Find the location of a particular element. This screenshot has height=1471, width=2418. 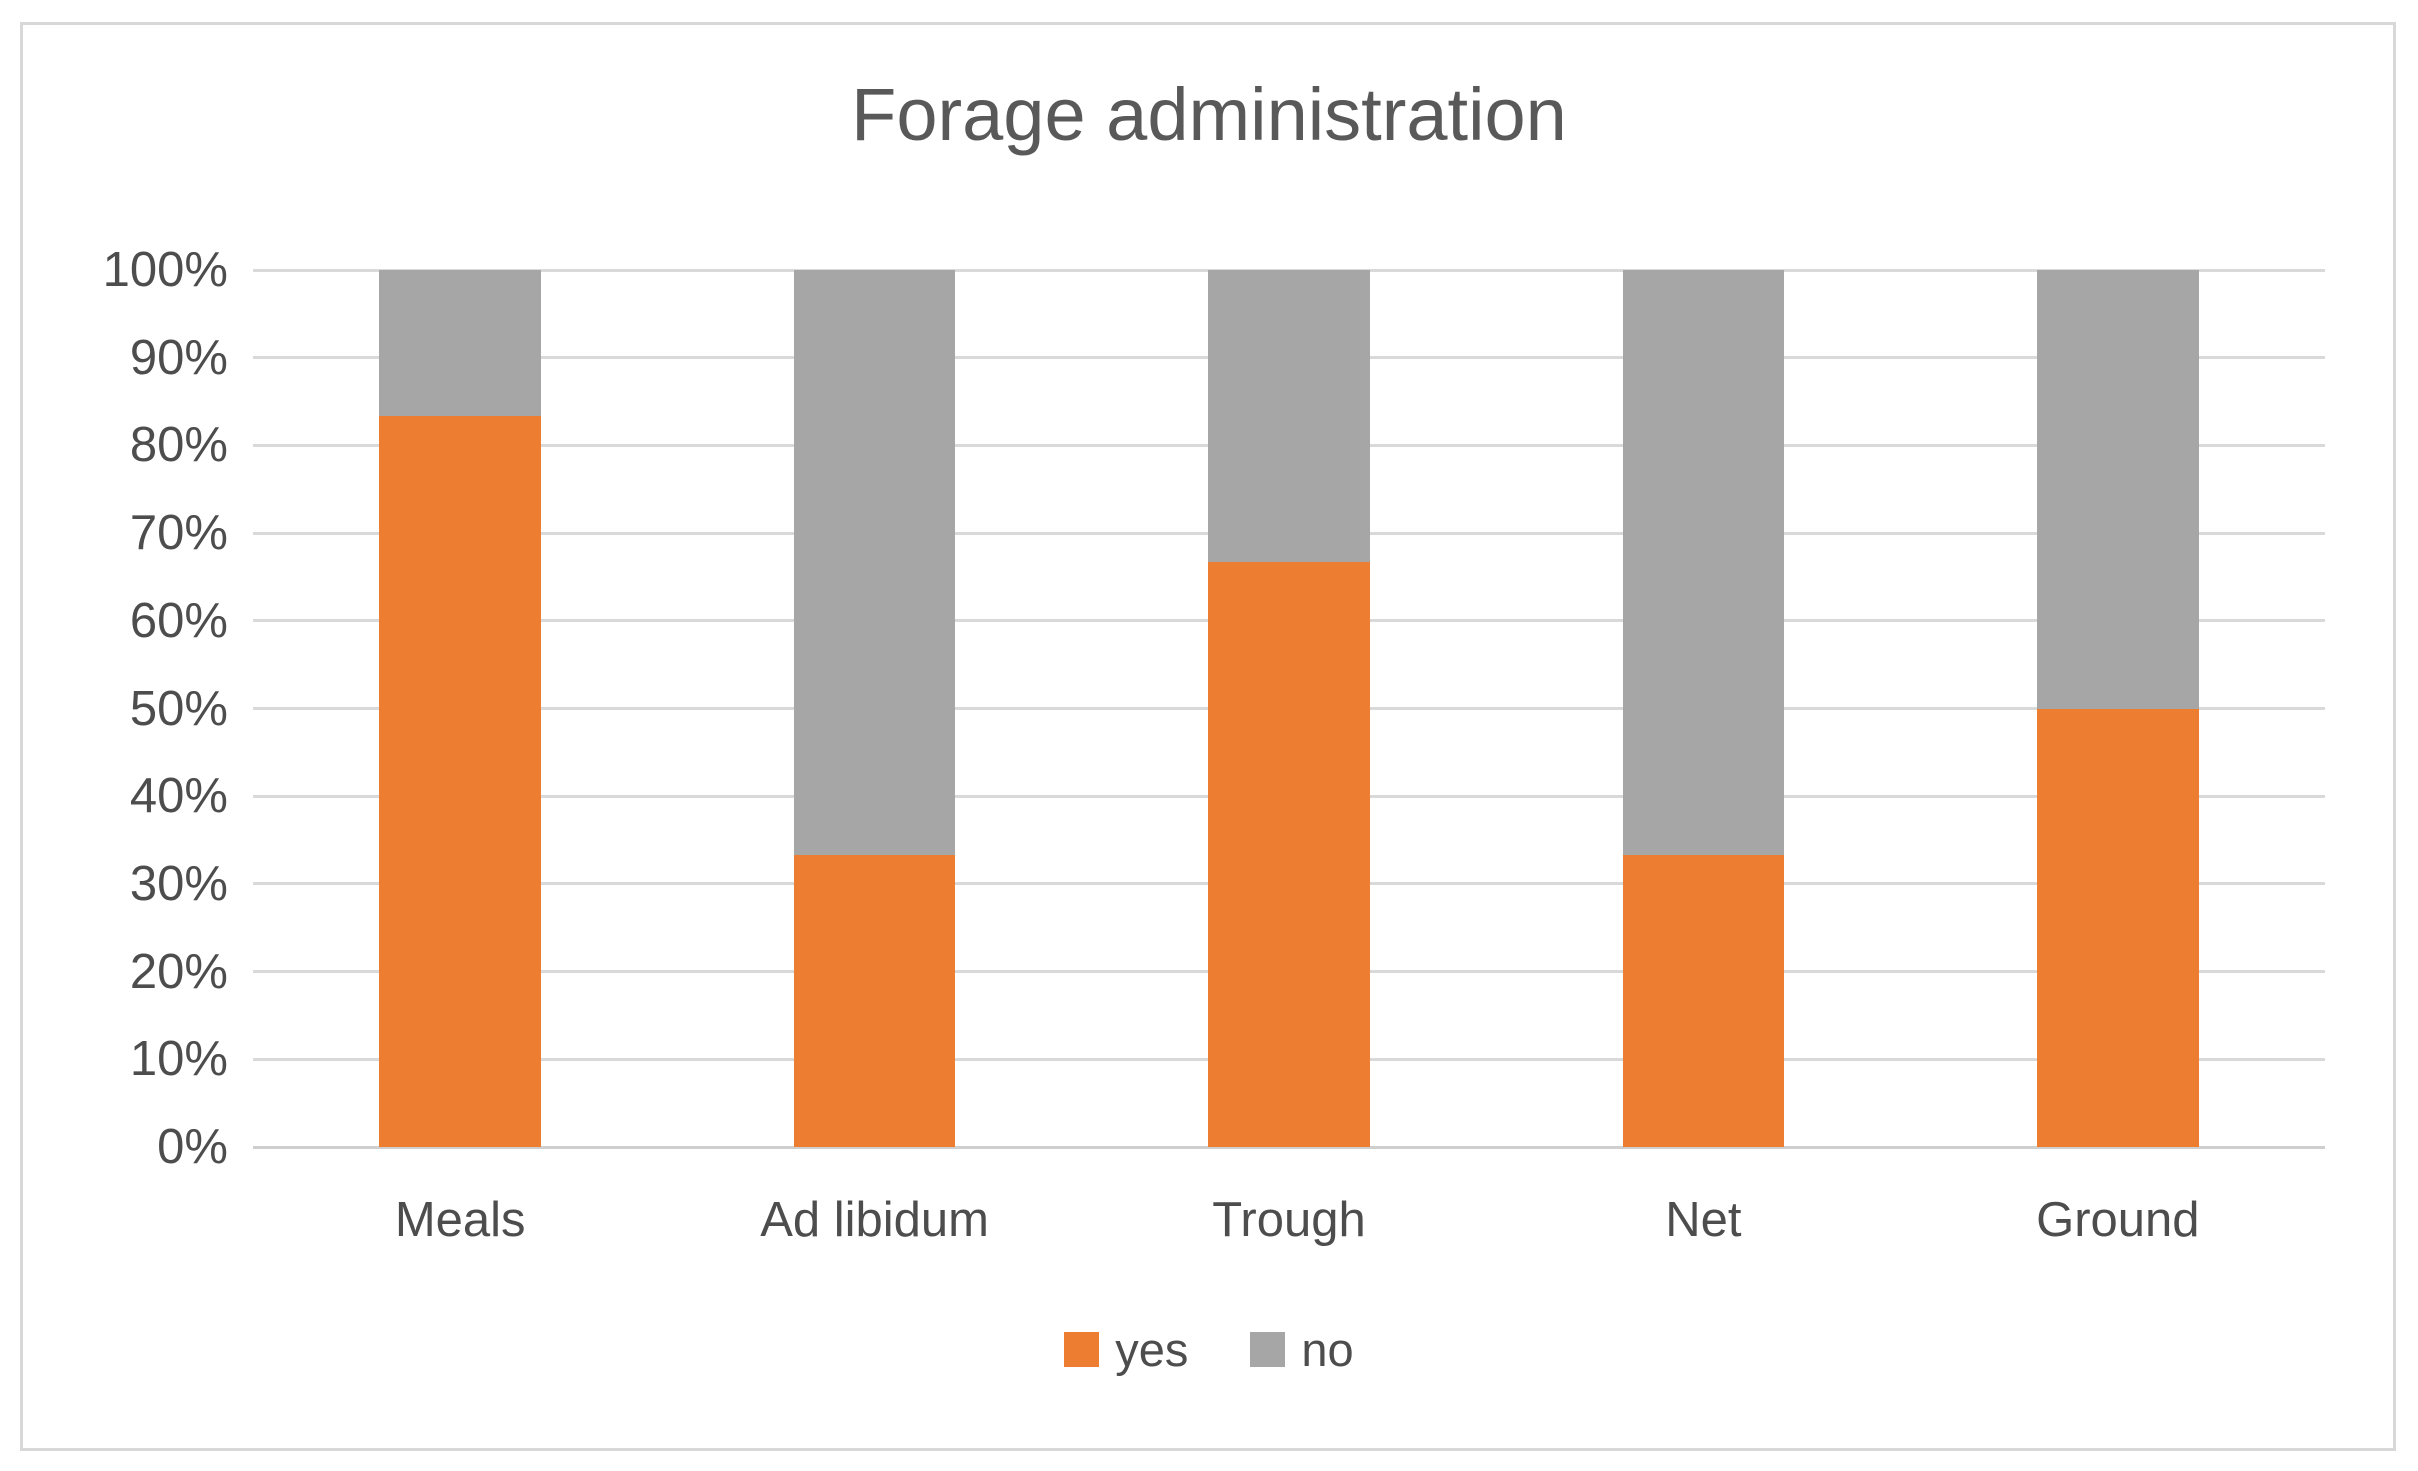

legend-item-no: no is located at coordinates (1302, 1349).